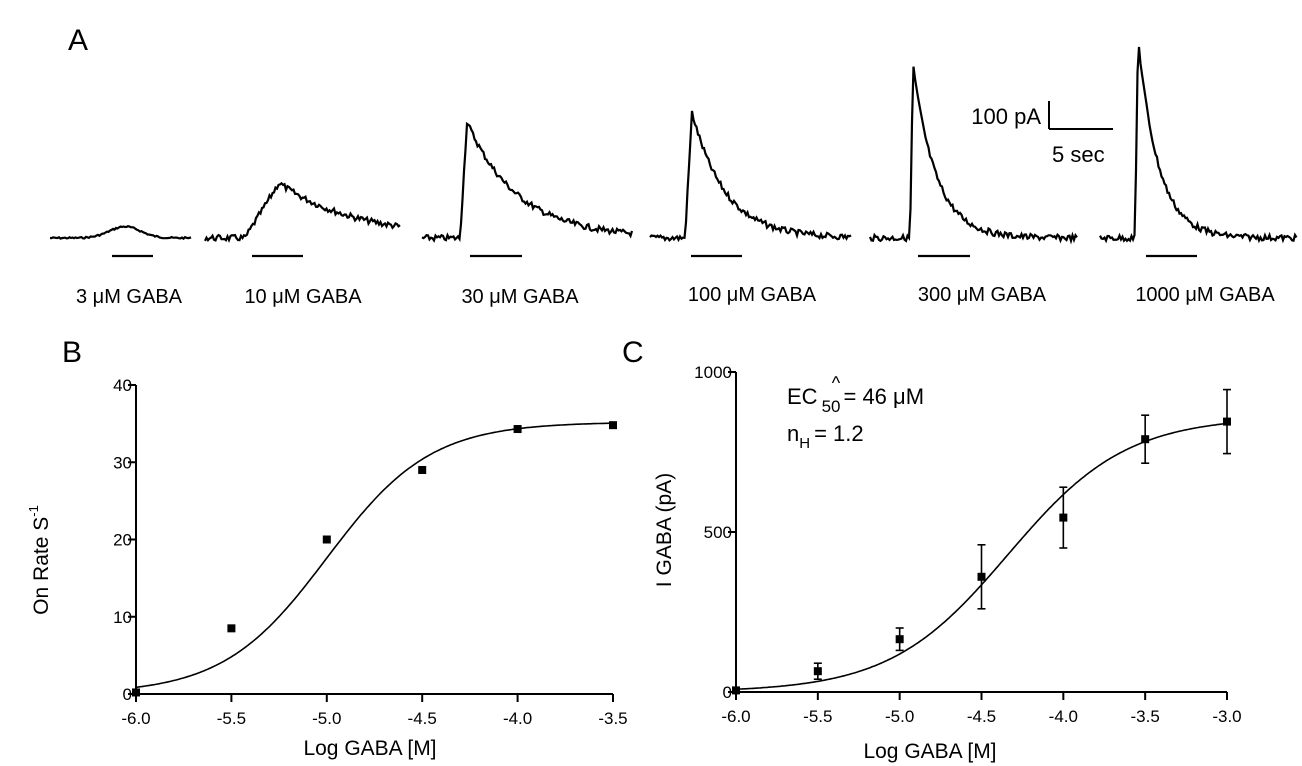 This screenshot has width=1302, height=766. I want to click on y-tick-label: 10, so click(122, 617).